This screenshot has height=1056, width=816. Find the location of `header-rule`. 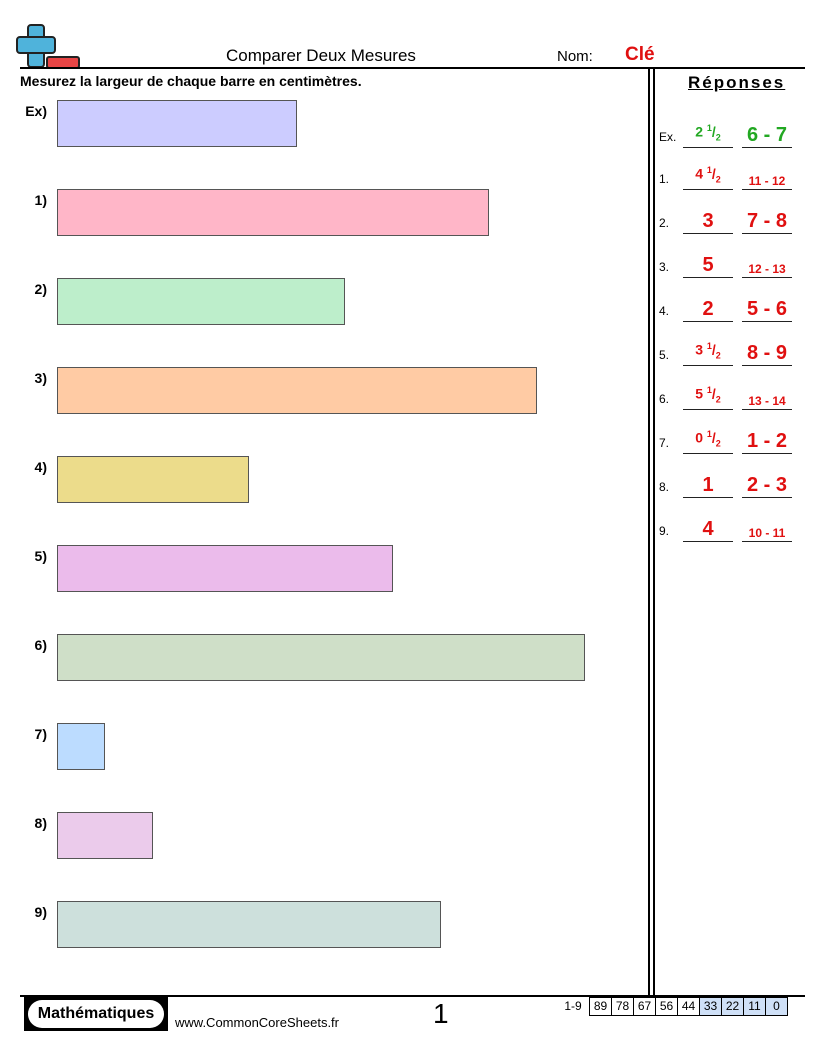

header-rule is located at coordinates (412, 68).